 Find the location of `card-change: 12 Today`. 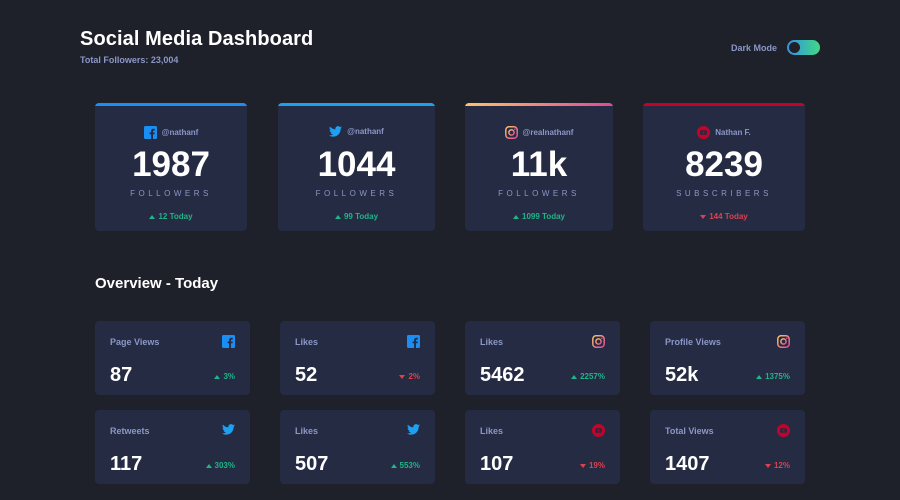

card-change: 12 Today is located at coordinates (171, 216).